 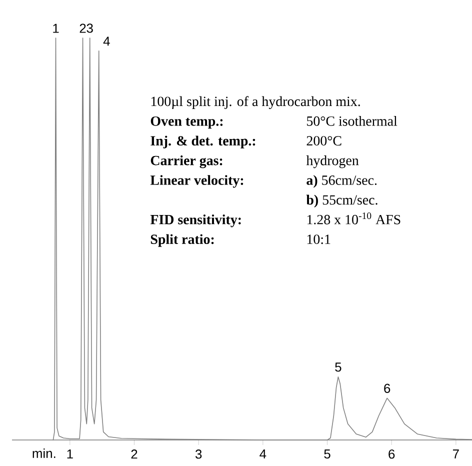 I want to click on x-tick-label: 5, so click(x=327, y=454).